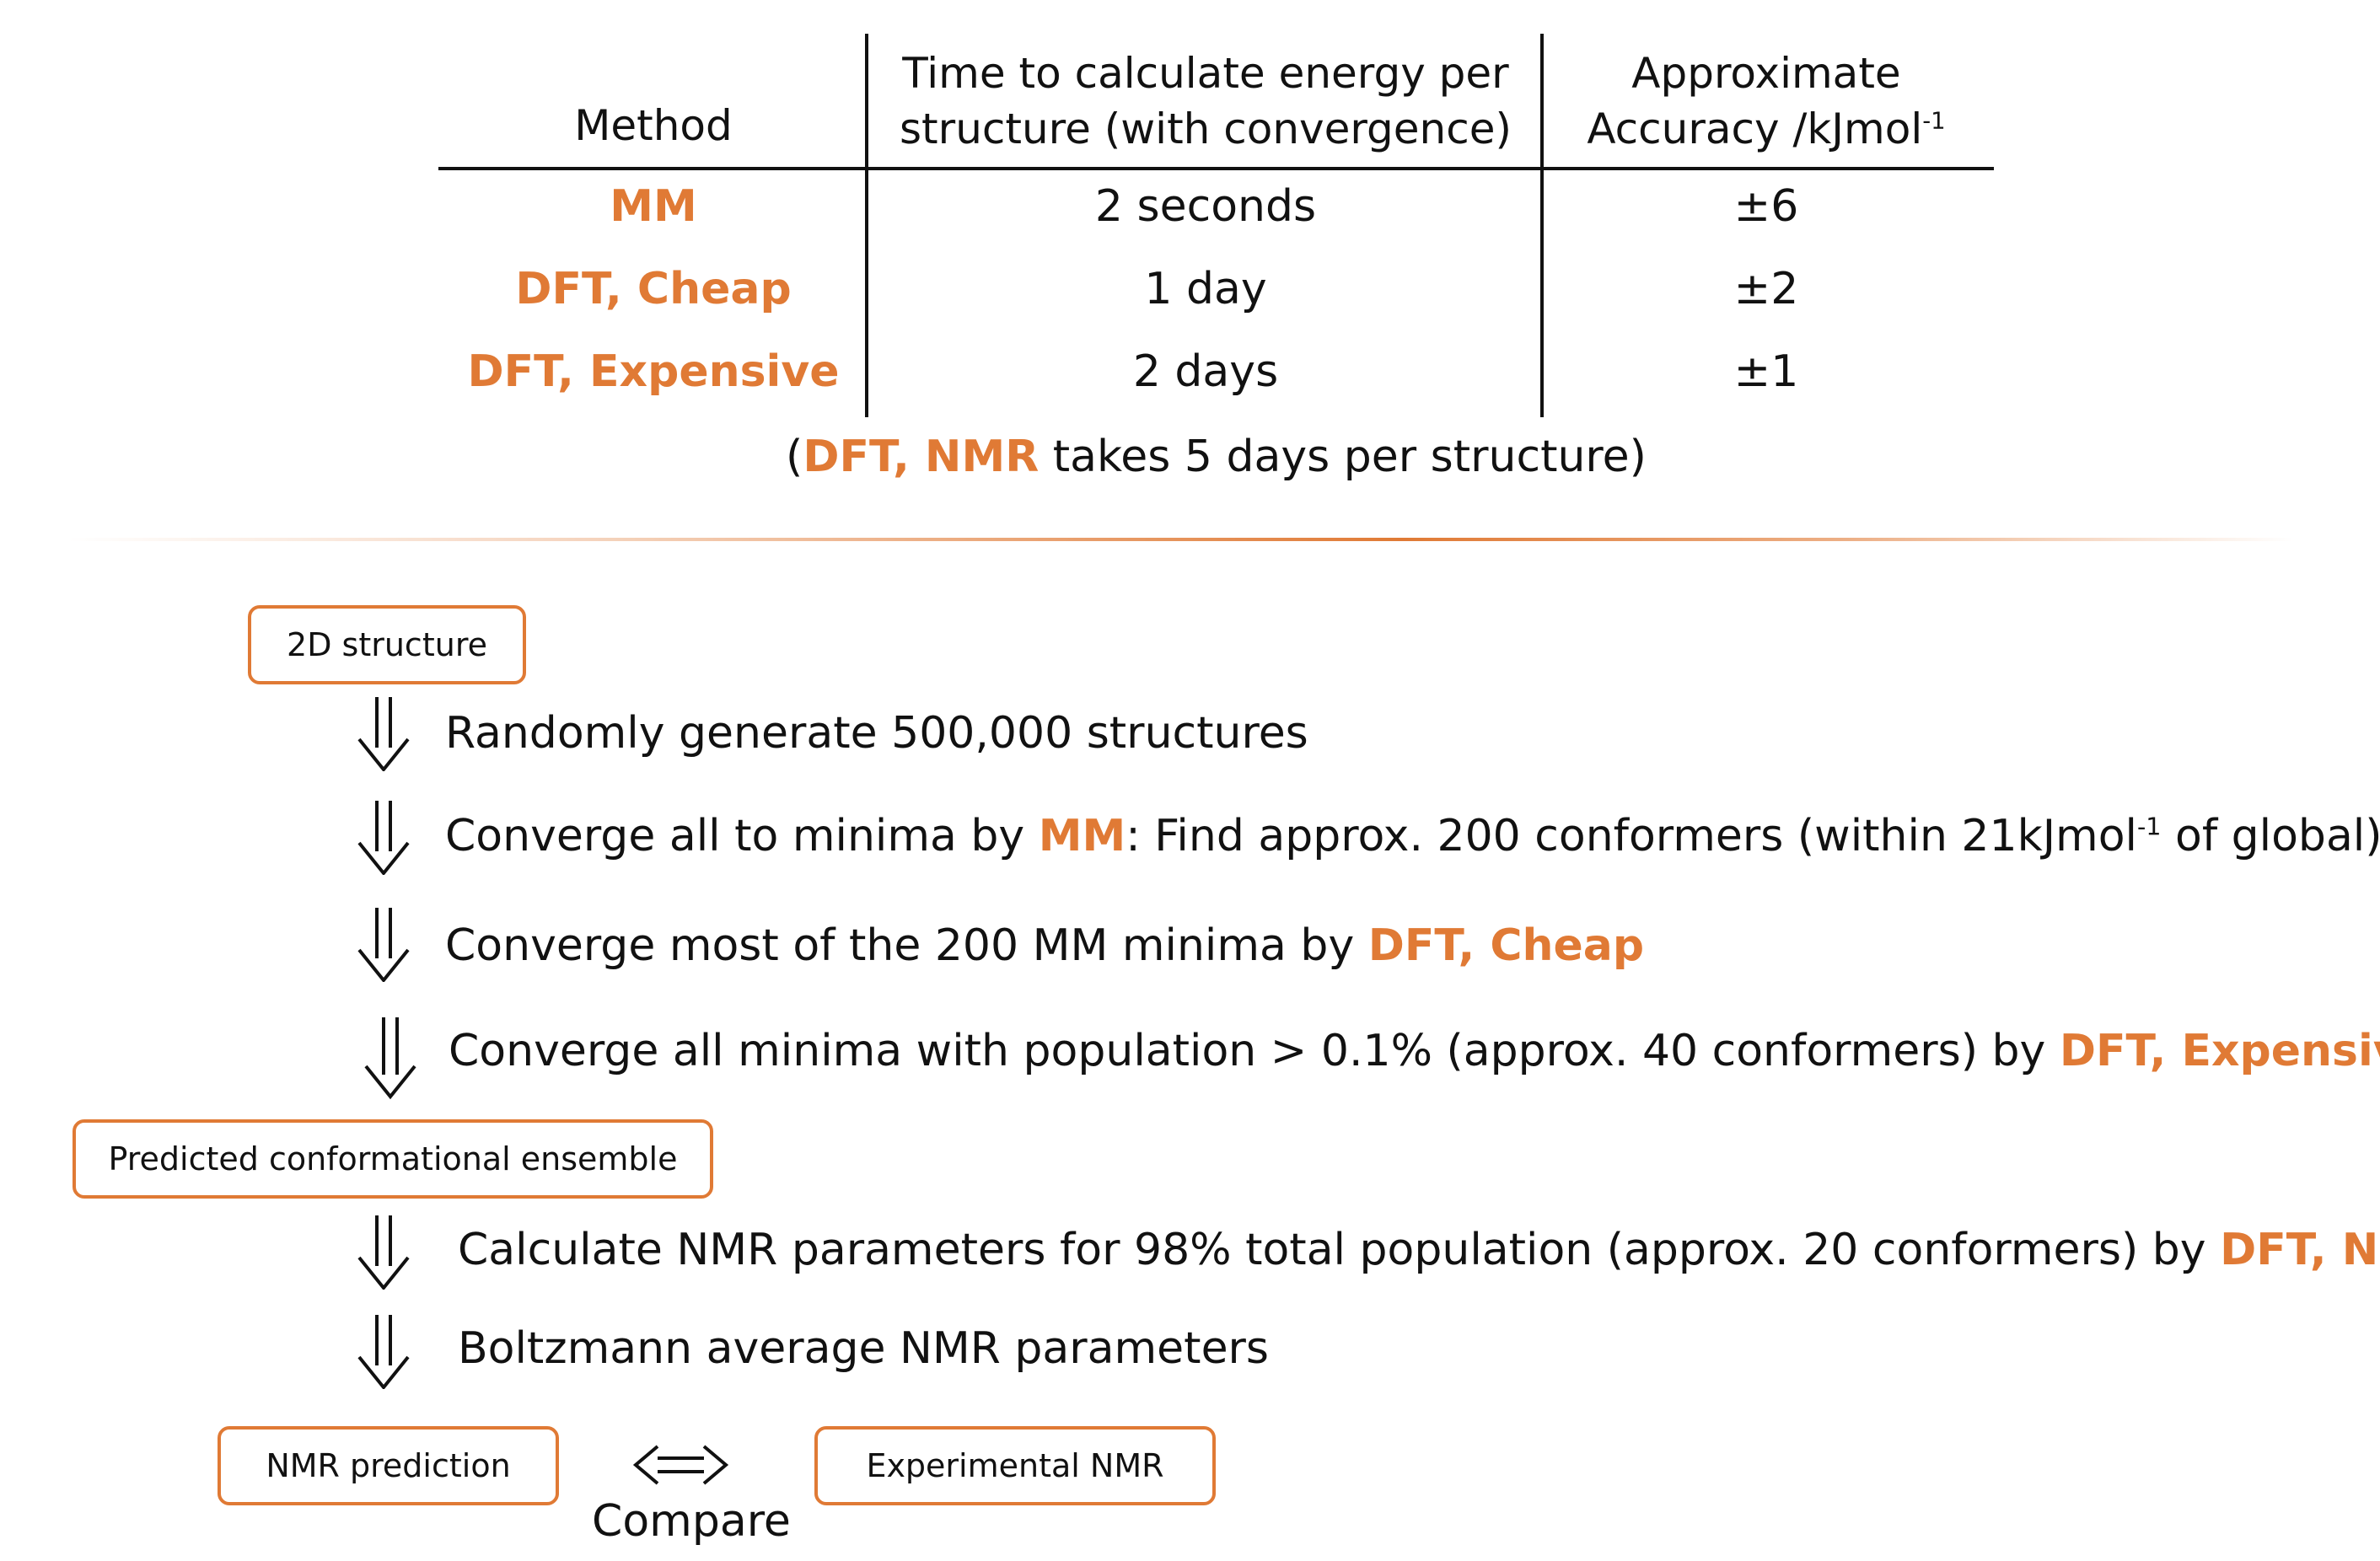  What do you see at coordinates (1216, 168) in the screenshot?
I see `table-header-rule` at bounding box center [1216, 168].